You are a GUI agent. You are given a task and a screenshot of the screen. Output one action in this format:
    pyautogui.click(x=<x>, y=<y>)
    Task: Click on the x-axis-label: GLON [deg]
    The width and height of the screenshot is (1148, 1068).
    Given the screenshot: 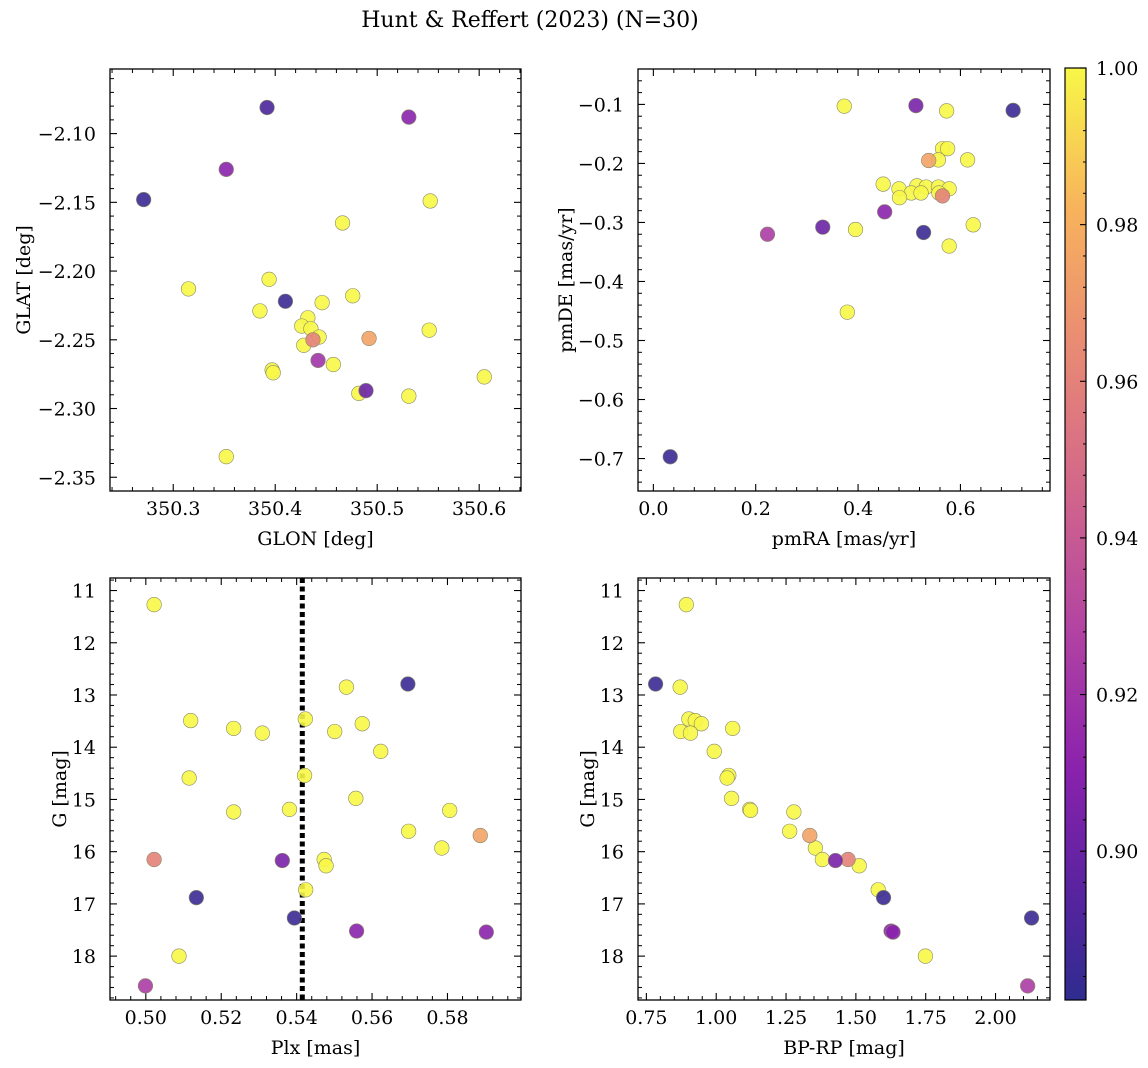 What is the action you would take?
    pyautogui.click(x=315, y=539)
    